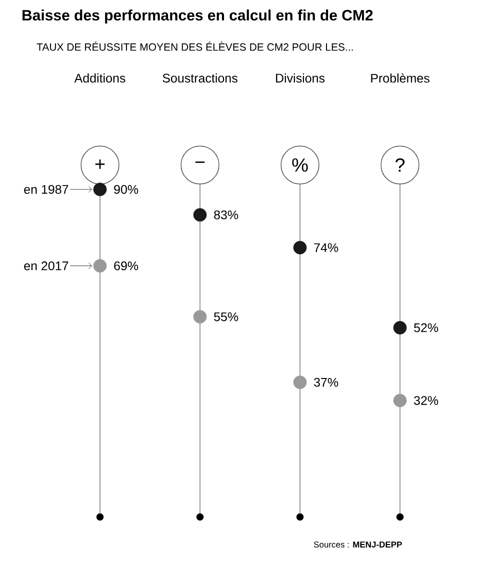  Describe the element at coordinates (200, 78) in the screenshot. I see `x-tick-label: Soustractions` at that location.